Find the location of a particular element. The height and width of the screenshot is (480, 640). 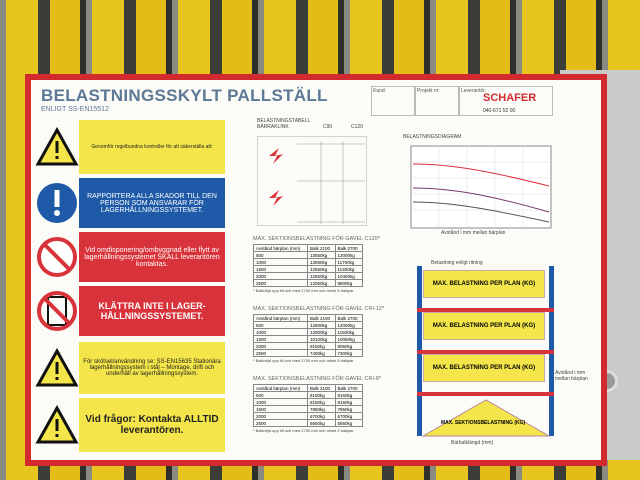

row: 1000 8150kg 8150kg is located at coordinates (307, 402).